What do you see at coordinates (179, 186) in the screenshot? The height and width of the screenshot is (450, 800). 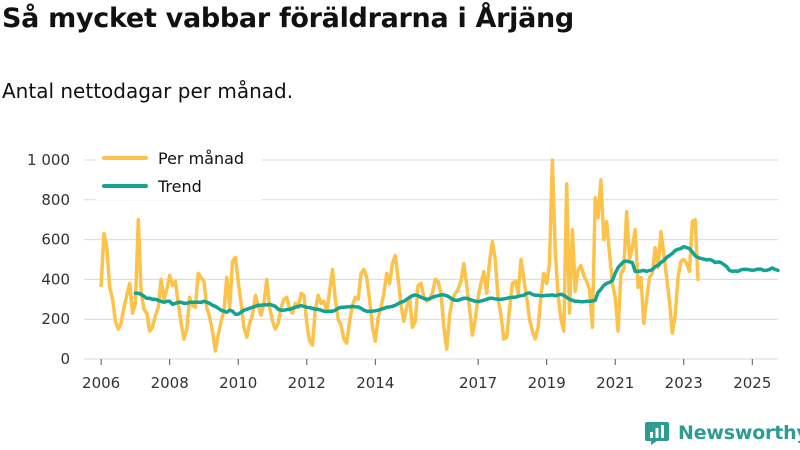 I see `legend-label-trend: Trend` at bounding box center [179, 186].